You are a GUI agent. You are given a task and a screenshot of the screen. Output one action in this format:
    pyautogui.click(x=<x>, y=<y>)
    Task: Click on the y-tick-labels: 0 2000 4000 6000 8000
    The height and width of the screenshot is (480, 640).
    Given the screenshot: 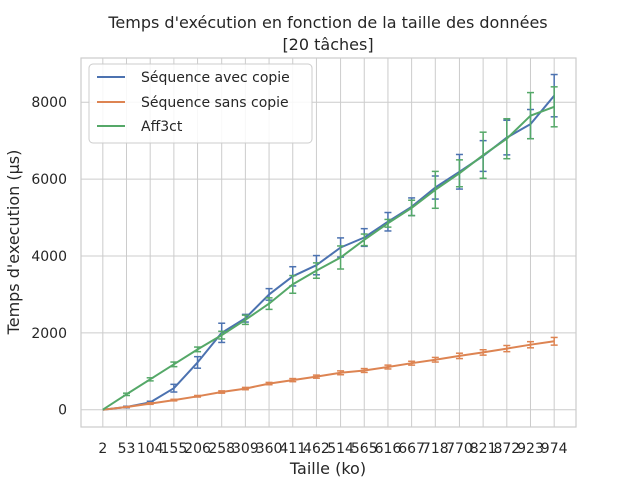 What is the action you would take?
    pyautogui.click(x=49, y=257)
    